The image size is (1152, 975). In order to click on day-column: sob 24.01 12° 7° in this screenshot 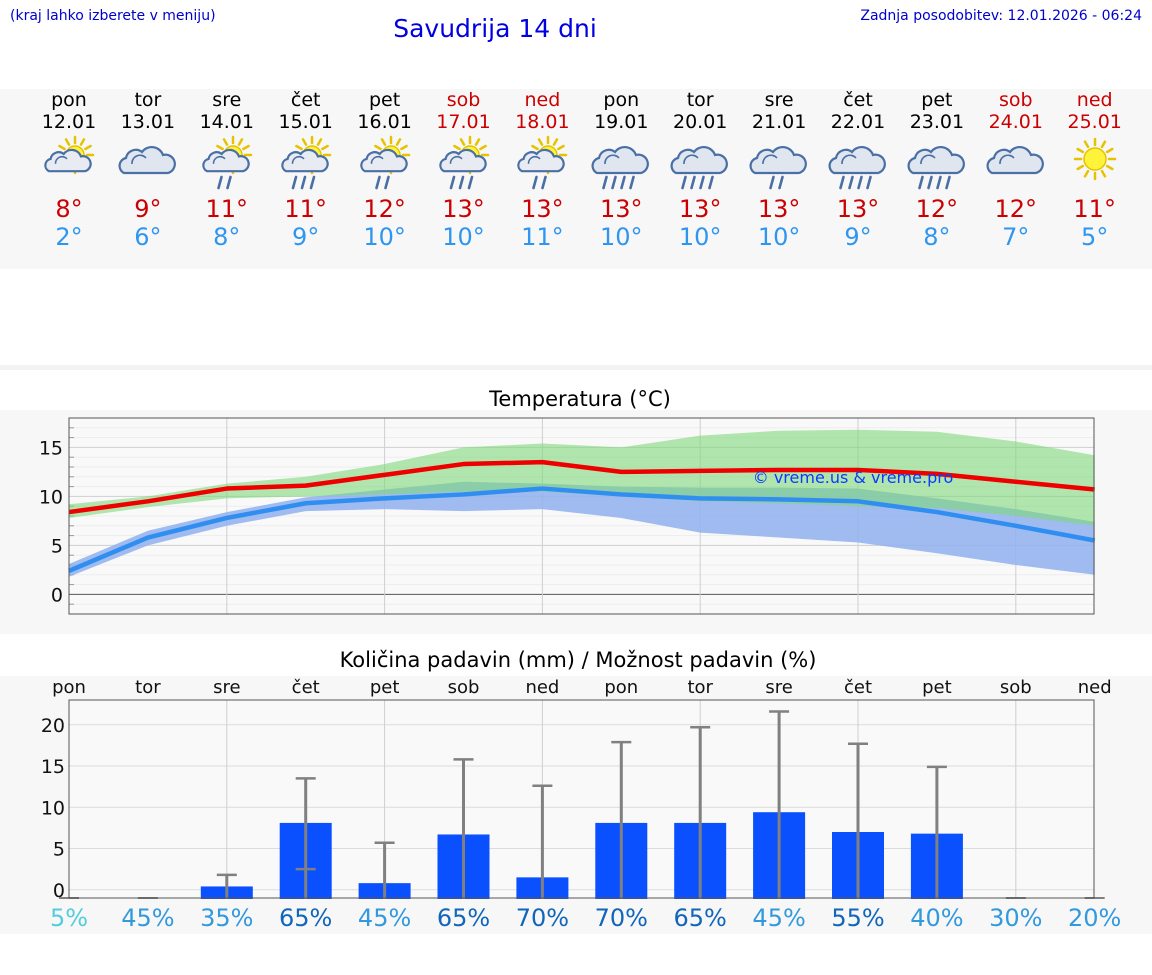, I will do `click(1016, 170)`.